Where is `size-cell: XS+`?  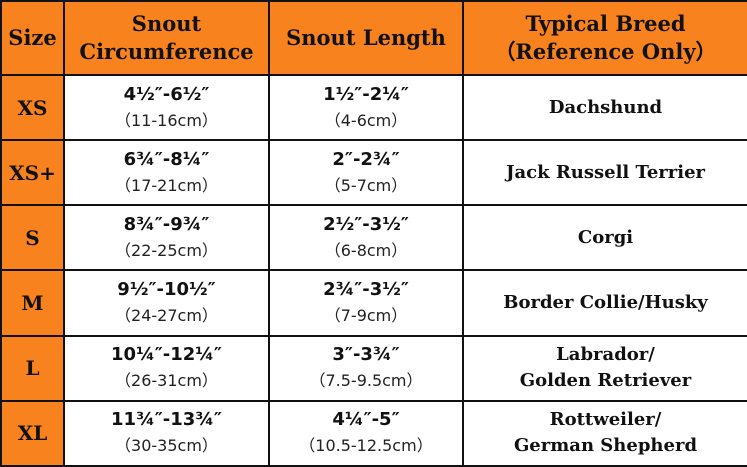 size-cell: XS+ is located at coordinates (32, 173).